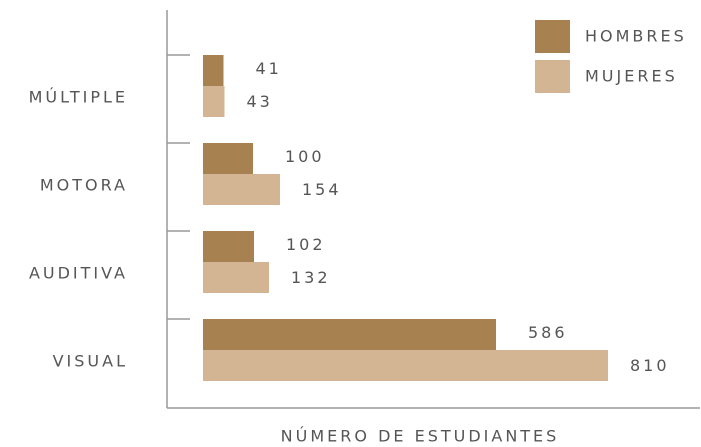  I want to click on category-label: AUDITIVA, so click(78, 273).